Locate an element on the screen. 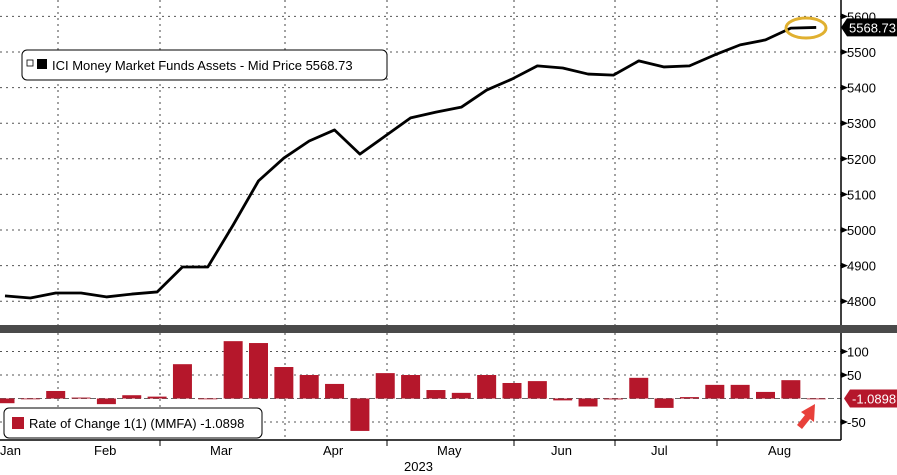 The width and height of the screenshot is (897, 475). last-price-tag is located at coordinates (869, 27).